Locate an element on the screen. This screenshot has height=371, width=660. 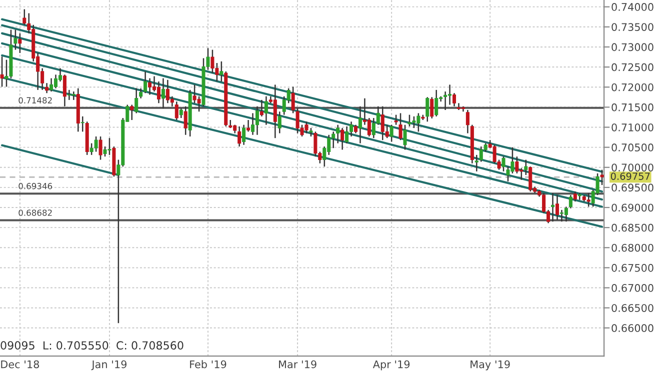
y-tick-label: 0.73500 is located at coordinates (633, 27).